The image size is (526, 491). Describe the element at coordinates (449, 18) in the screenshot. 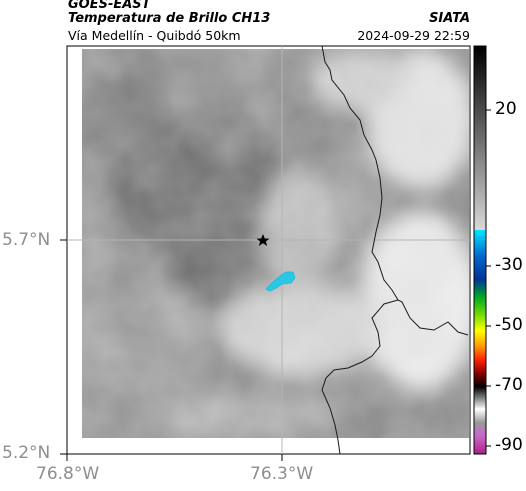

I see `organization-label: SIATA` at that location.